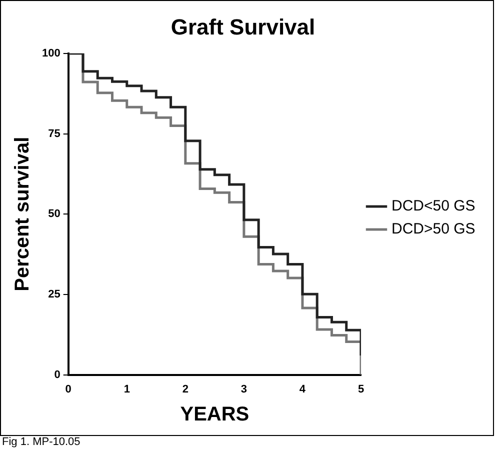  Describe the element at coordinates (57, 374) in the screenshot. I see `y-tick-label: 0` at that location.